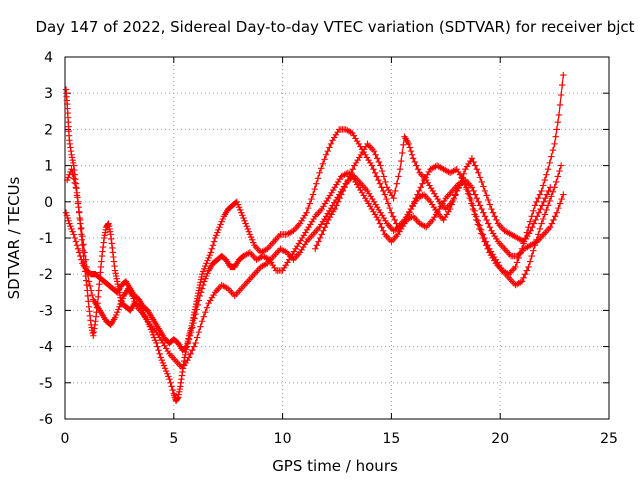 This screenshot has height=480, width=640. What do you see at coordinates (46, 384) in the screenshot?
I see `y-tick-label: -5` at bounding box center [46, 384].